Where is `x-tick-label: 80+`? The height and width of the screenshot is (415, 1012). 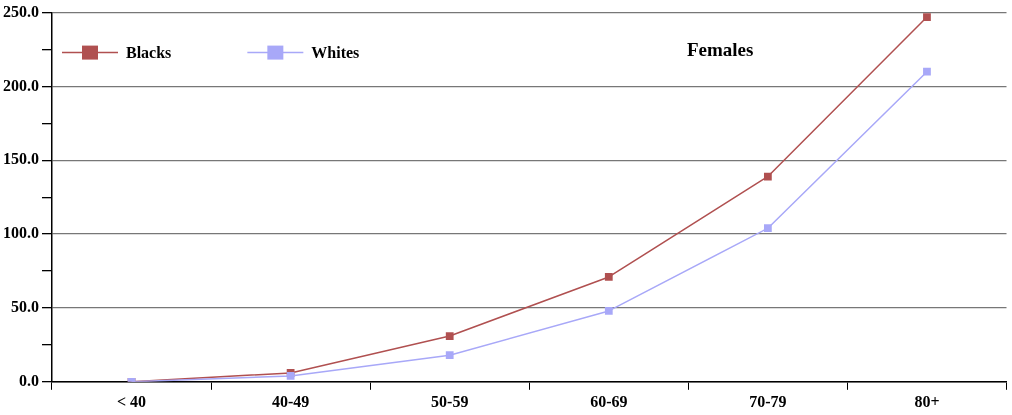
x-tick-label: 80+ is located at coordinates (927, 401).